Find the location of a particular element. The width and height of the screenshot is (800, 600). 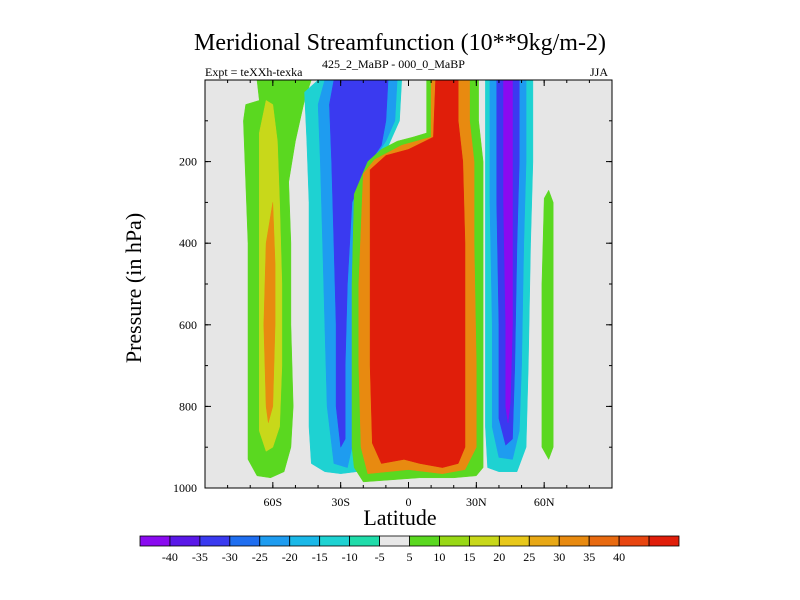

contour-hadley-red is located at coordinates (417, 274).